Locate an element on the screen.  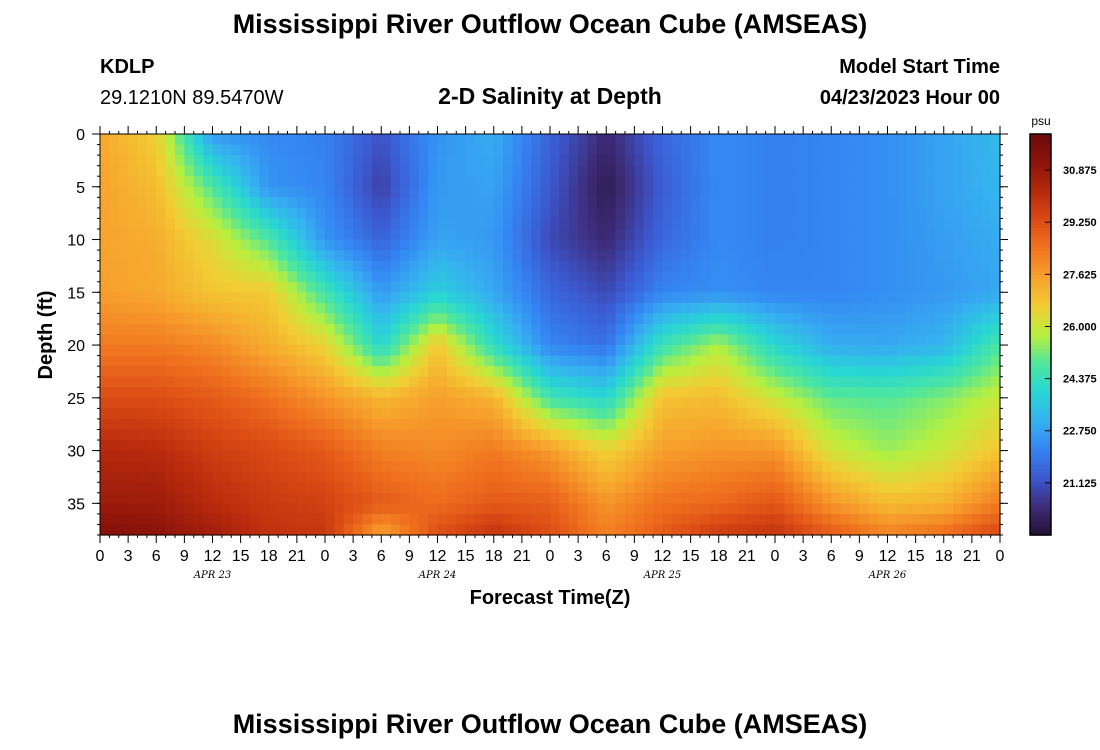
x-day-label: APR 25 is located at coordinates (662, 575).